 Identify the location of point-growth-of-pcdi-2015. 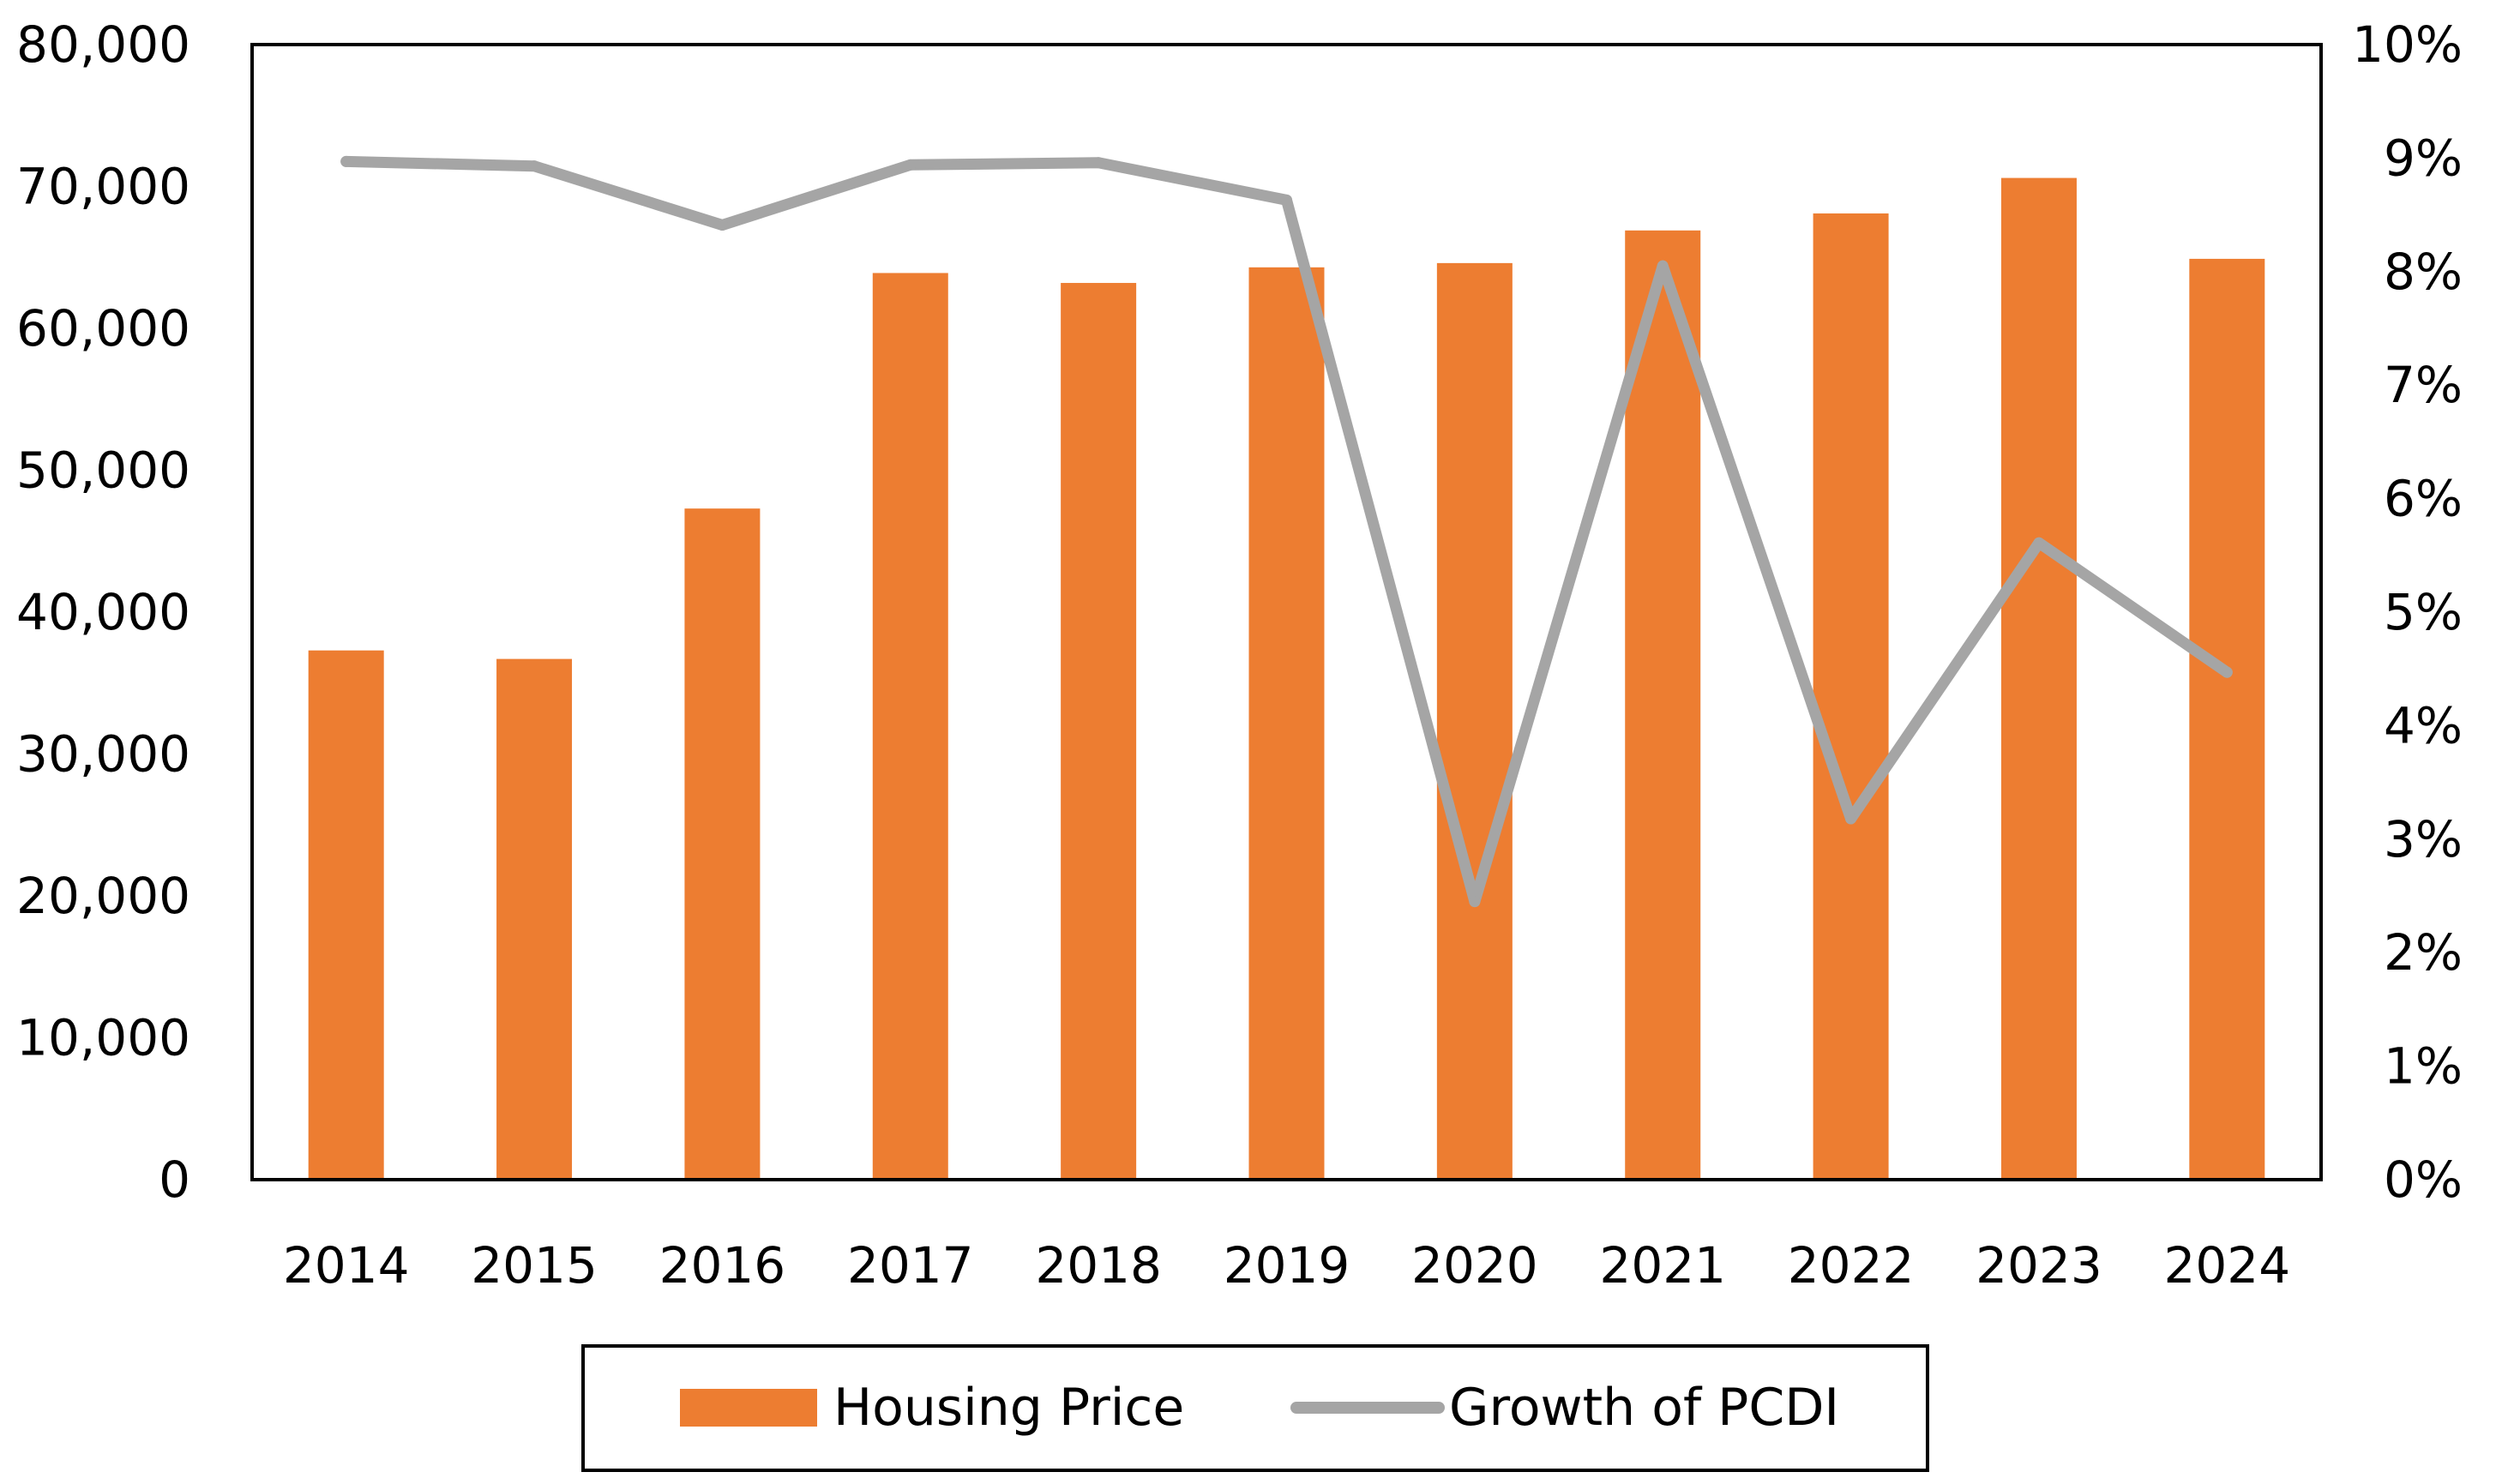
(534, 166).